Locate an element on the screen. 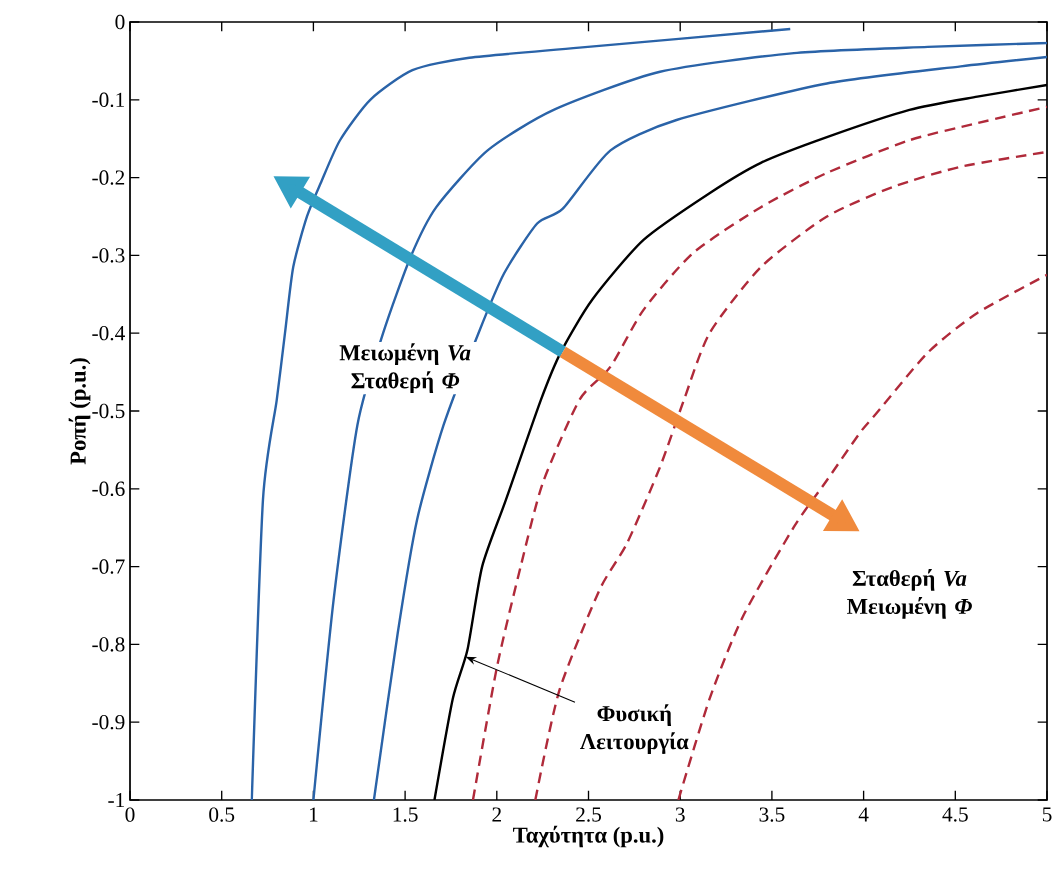 This screenshot has width=1062, height=882. x-tick-label: 2 is located at coordinates (496, 814).